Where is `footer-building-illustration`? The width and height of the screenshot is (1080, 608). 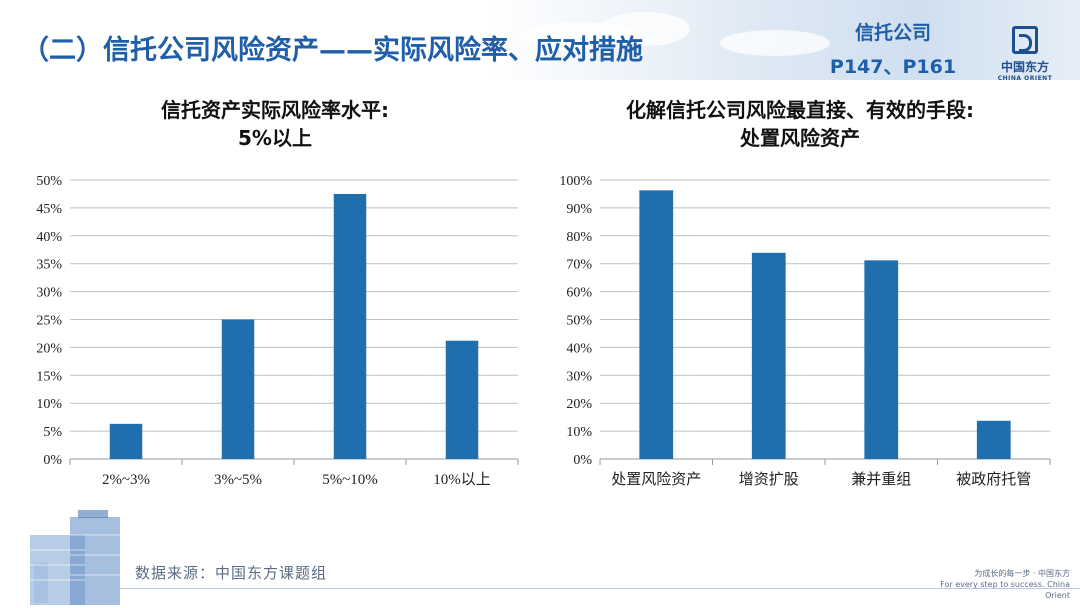 footer-building-illustration is located at coordinates (75, 557).